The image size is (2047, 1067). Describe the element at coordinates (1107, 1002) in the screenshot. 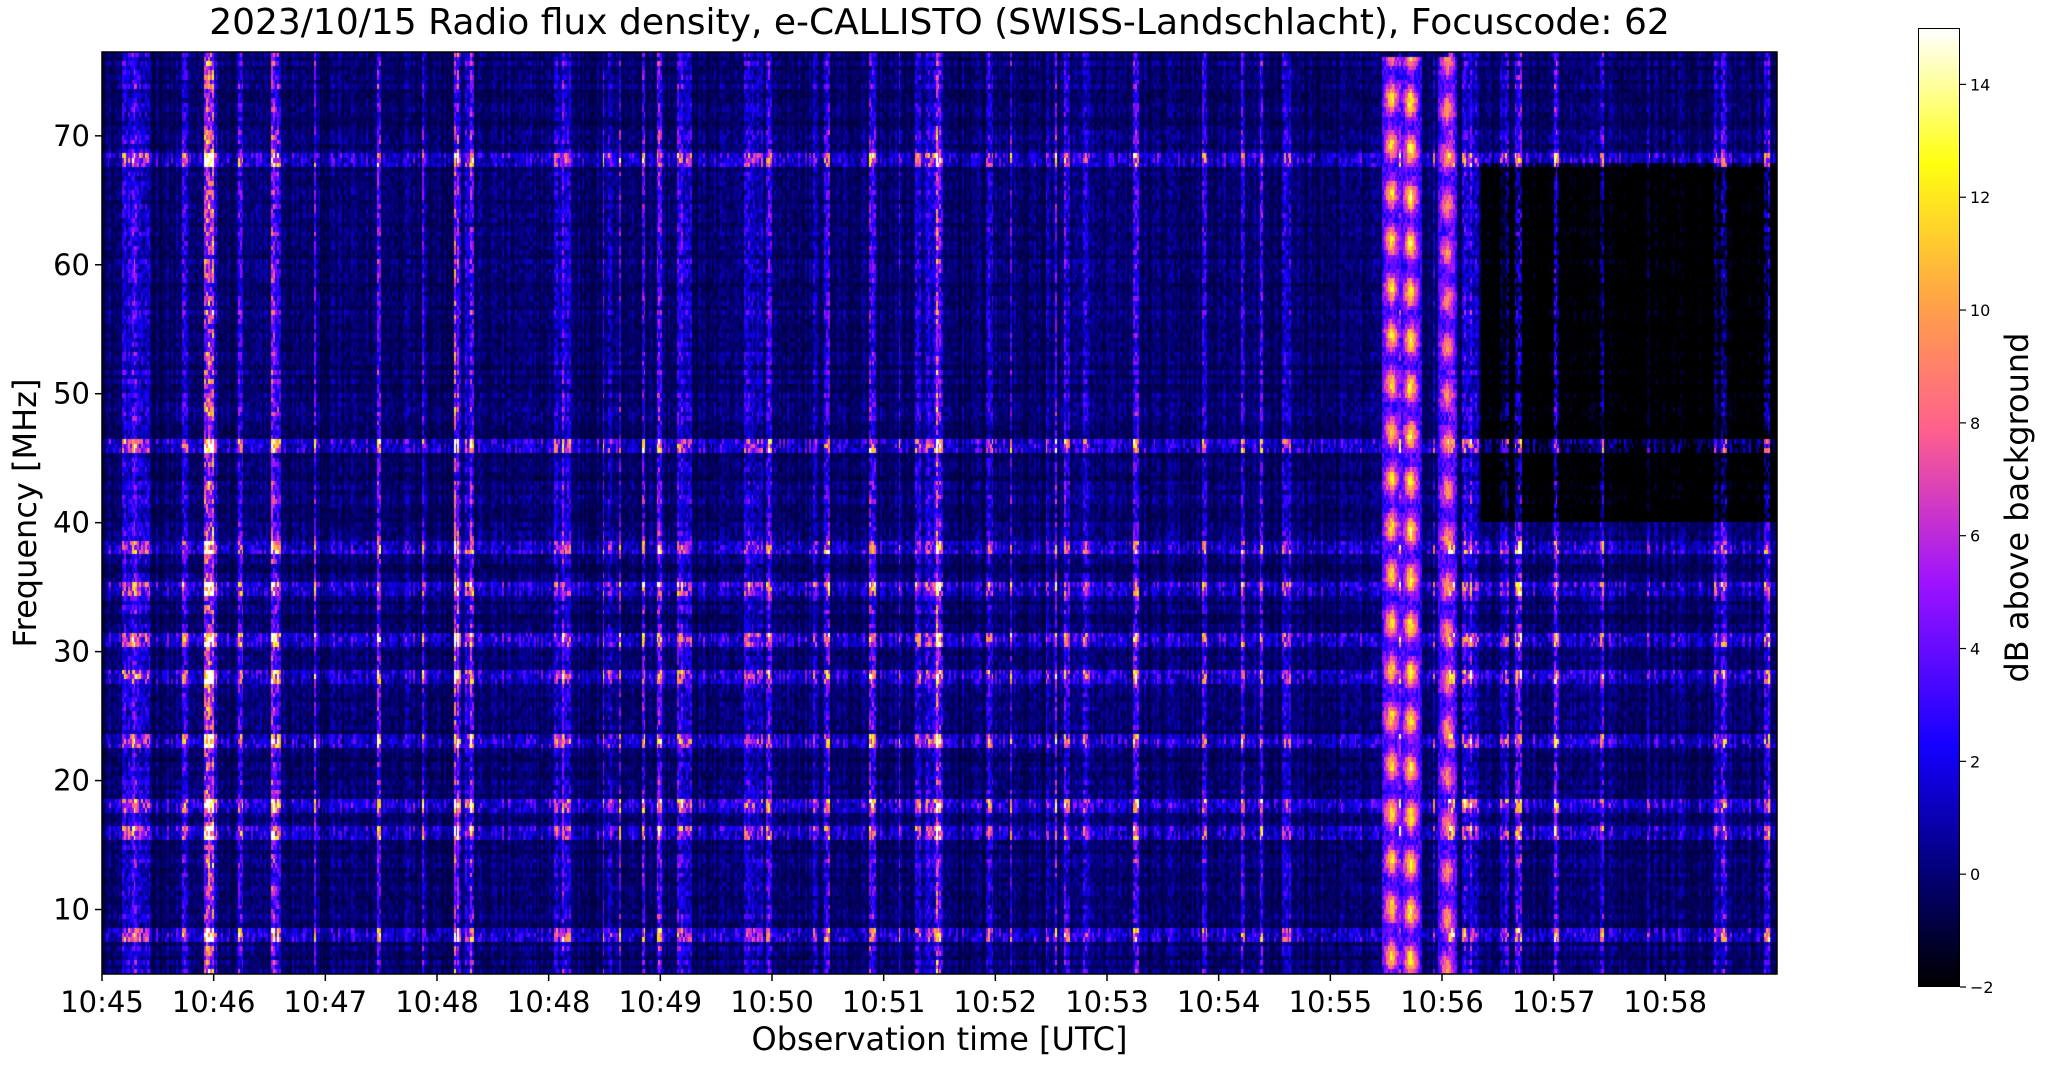

I see `x-tick-label: 10:53` at that location.